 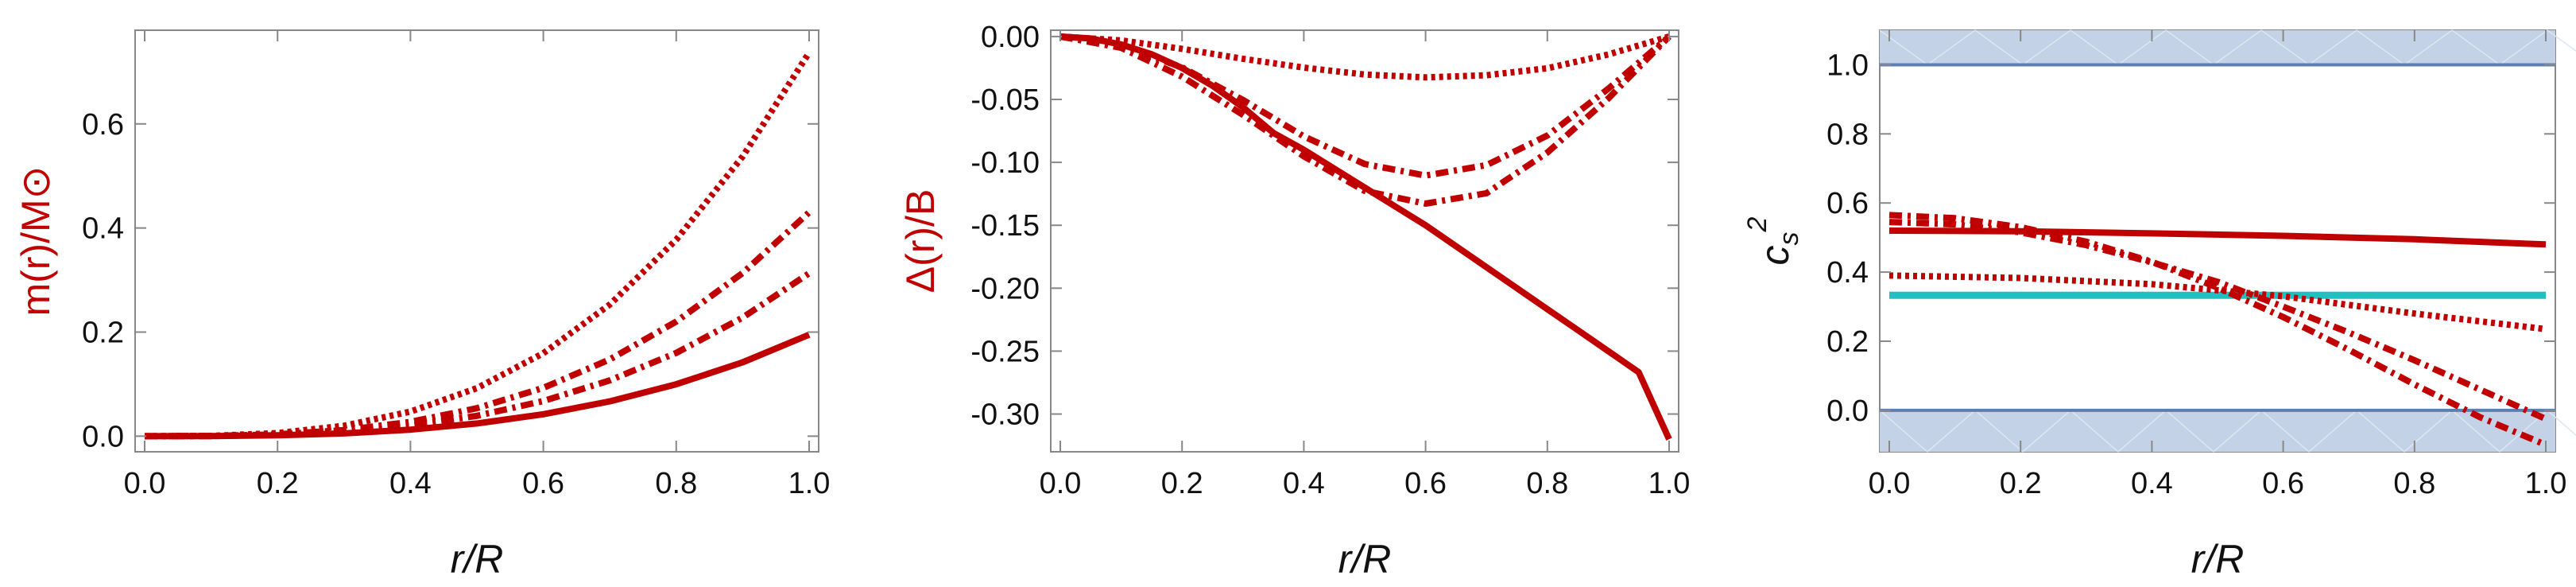 What do you see at coordinates (1005, 101) in the screenshot?
I see `y-tick-label: -0.05` at bounding box center [1005, 101].